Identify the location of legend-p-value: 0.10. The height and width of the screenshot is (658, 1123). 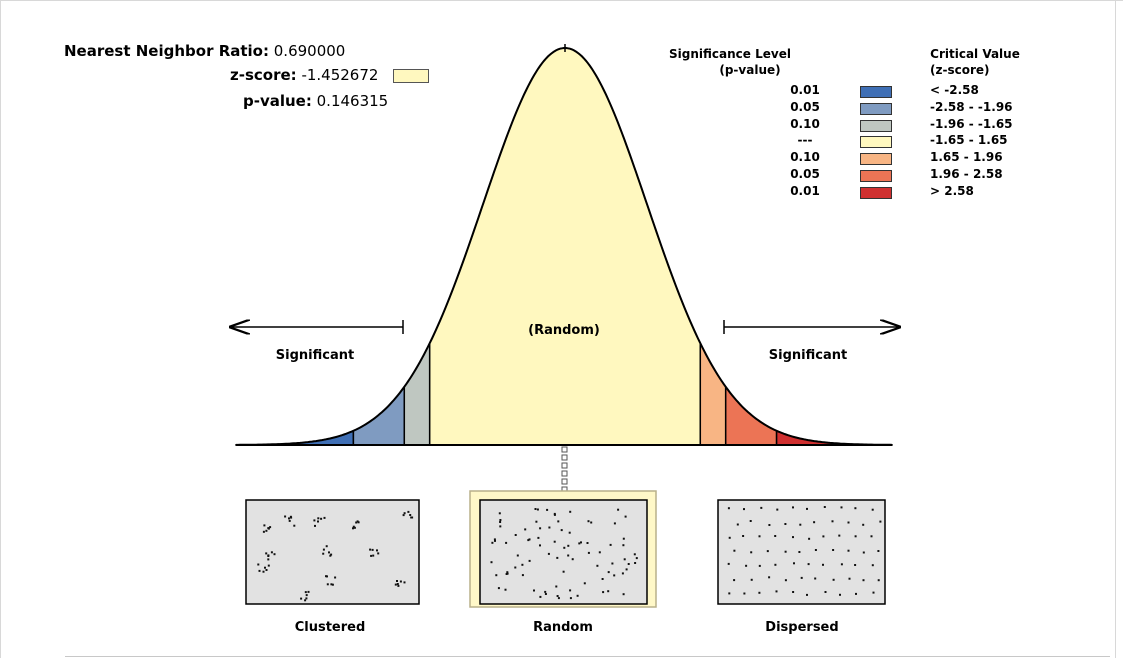
(805, 123).